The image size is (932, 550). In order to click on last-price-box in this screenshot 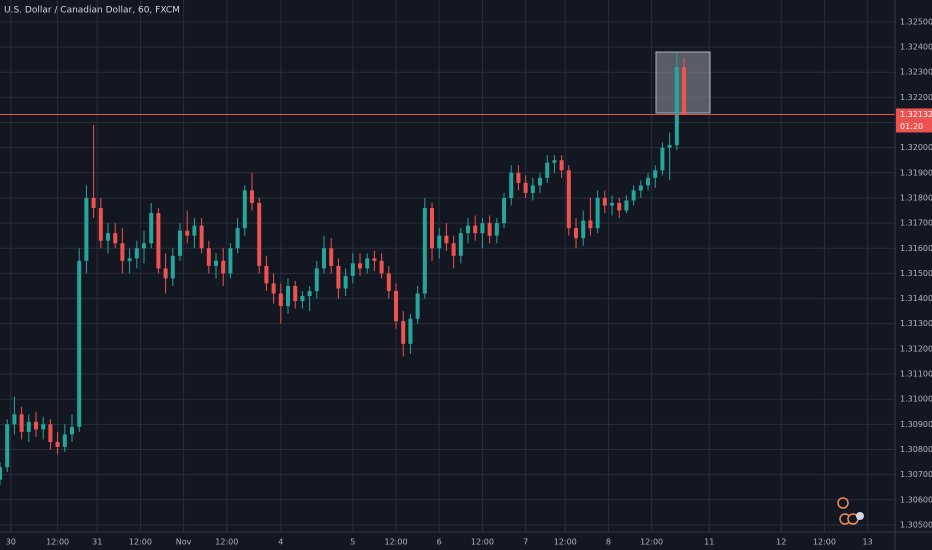, I will do `click(914, 114)`.